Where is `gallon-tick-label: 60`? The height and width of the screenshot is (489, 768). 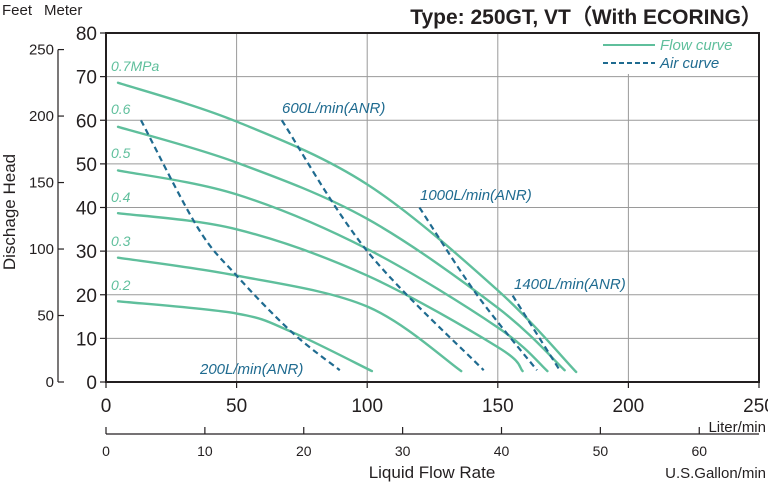 gallon-tick-label: 60 is located at coordinates (699, 451).